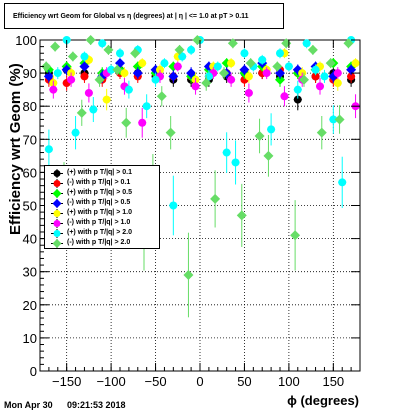 This screenshot has height=414, width=400. I want to click on y-tick-label: 80, so click(30, 106).